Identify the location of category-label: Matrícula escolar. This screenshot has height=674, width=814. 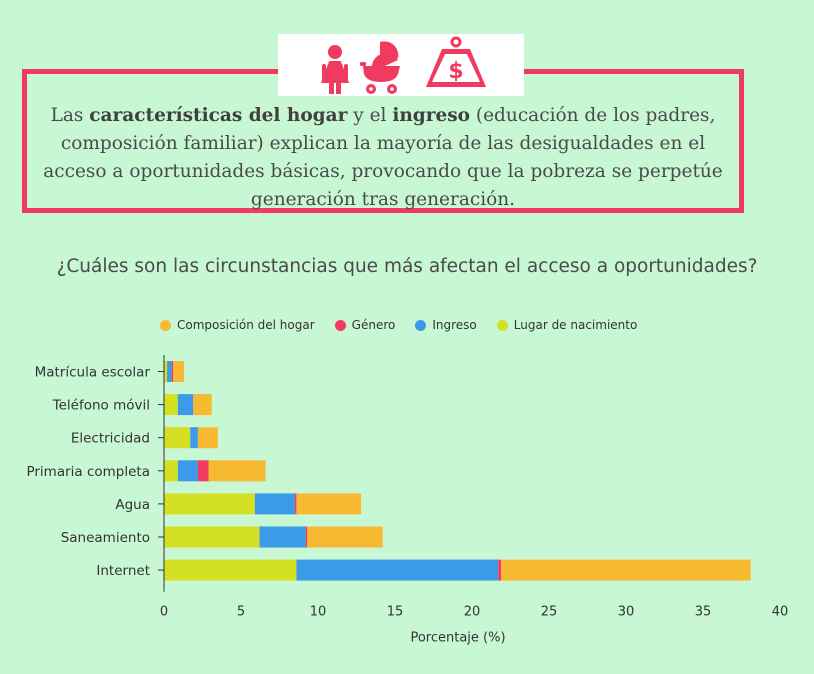
(93, 373).